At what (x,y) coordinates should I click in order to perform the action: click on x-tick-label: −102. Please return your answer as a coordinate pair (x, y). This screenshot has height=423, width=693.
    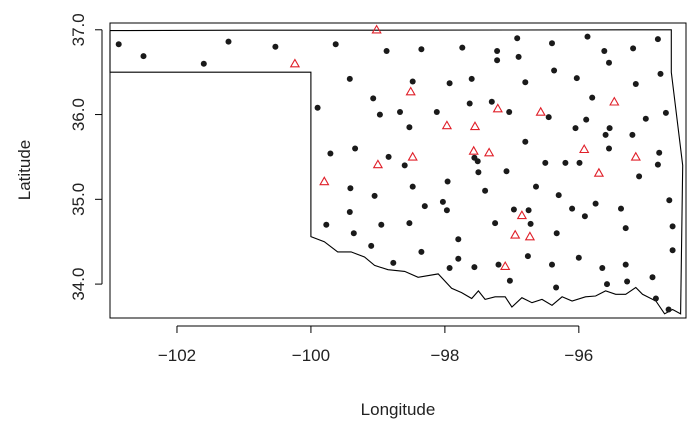
    Looking at the image, I should click on (177, 355).